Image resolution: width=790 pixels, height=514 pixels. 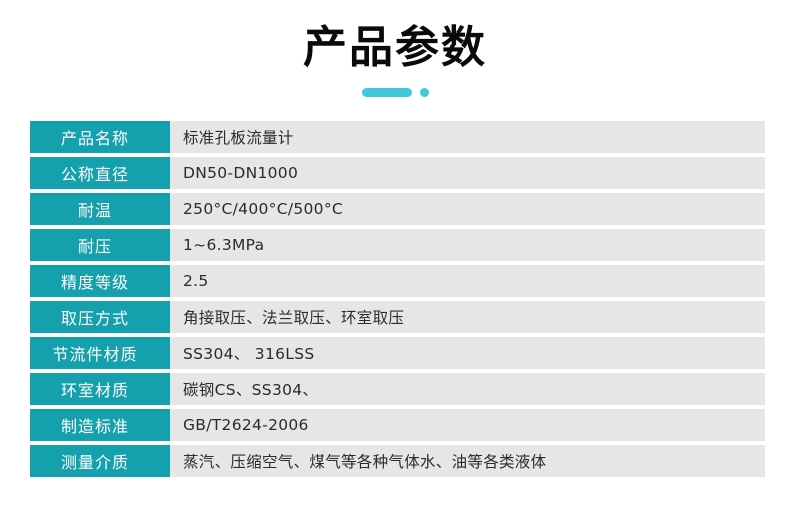 What do you see at coordinates (467, 389) in the screenshot?
I see `spec-value: 碳钢CS、SS304、` at bounding box center [467, 389].